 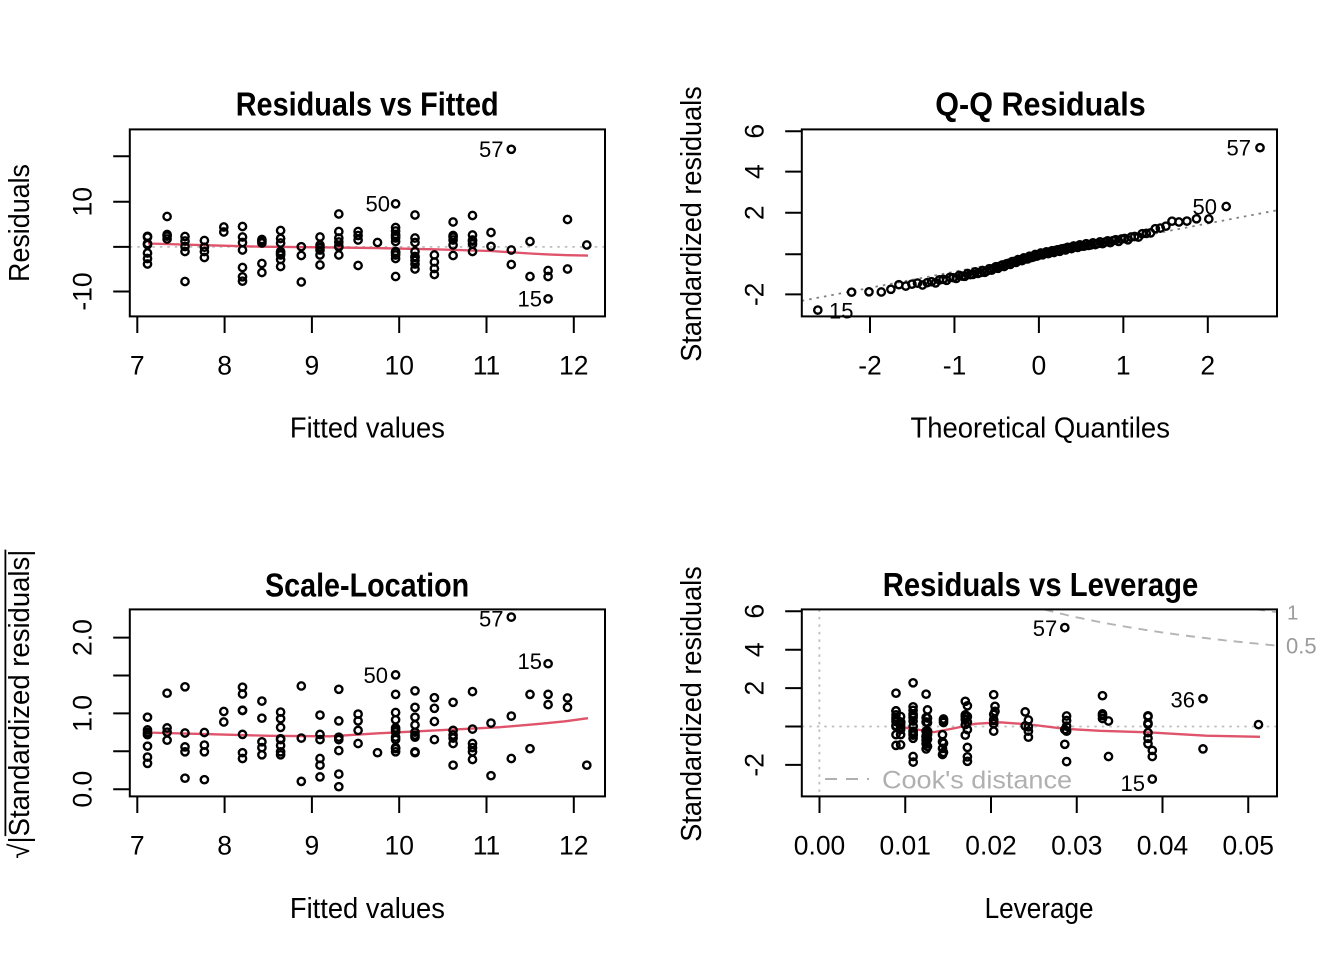 What do you see at coordinates (83, 637) in the screenshot?
I see `svg-text: 2.0` at bounding box center [83, 637].